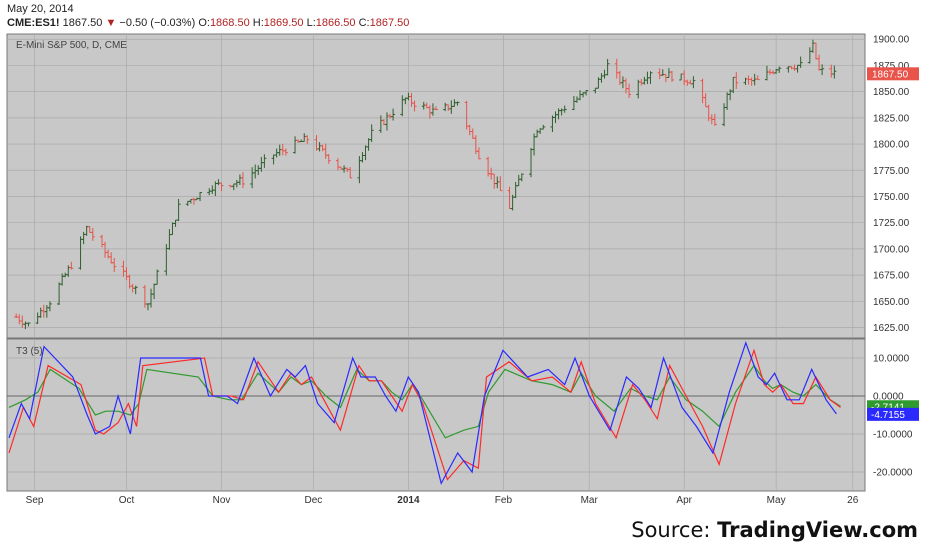 This screenshot has width=932, height=550. I want to click on t3-series-line, so click(424, 401).